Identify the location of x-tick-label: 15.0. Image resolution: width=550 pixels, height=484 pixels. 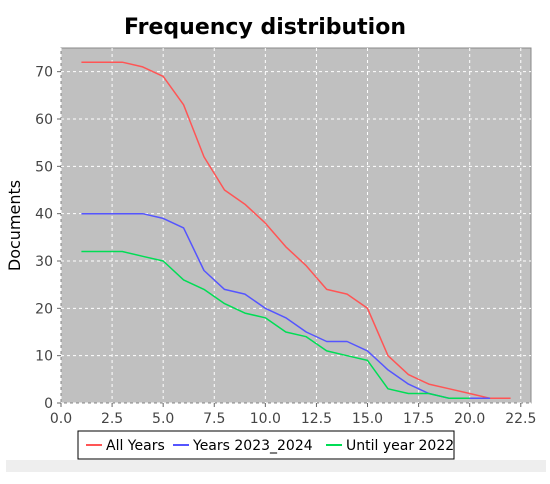
(367, 419).